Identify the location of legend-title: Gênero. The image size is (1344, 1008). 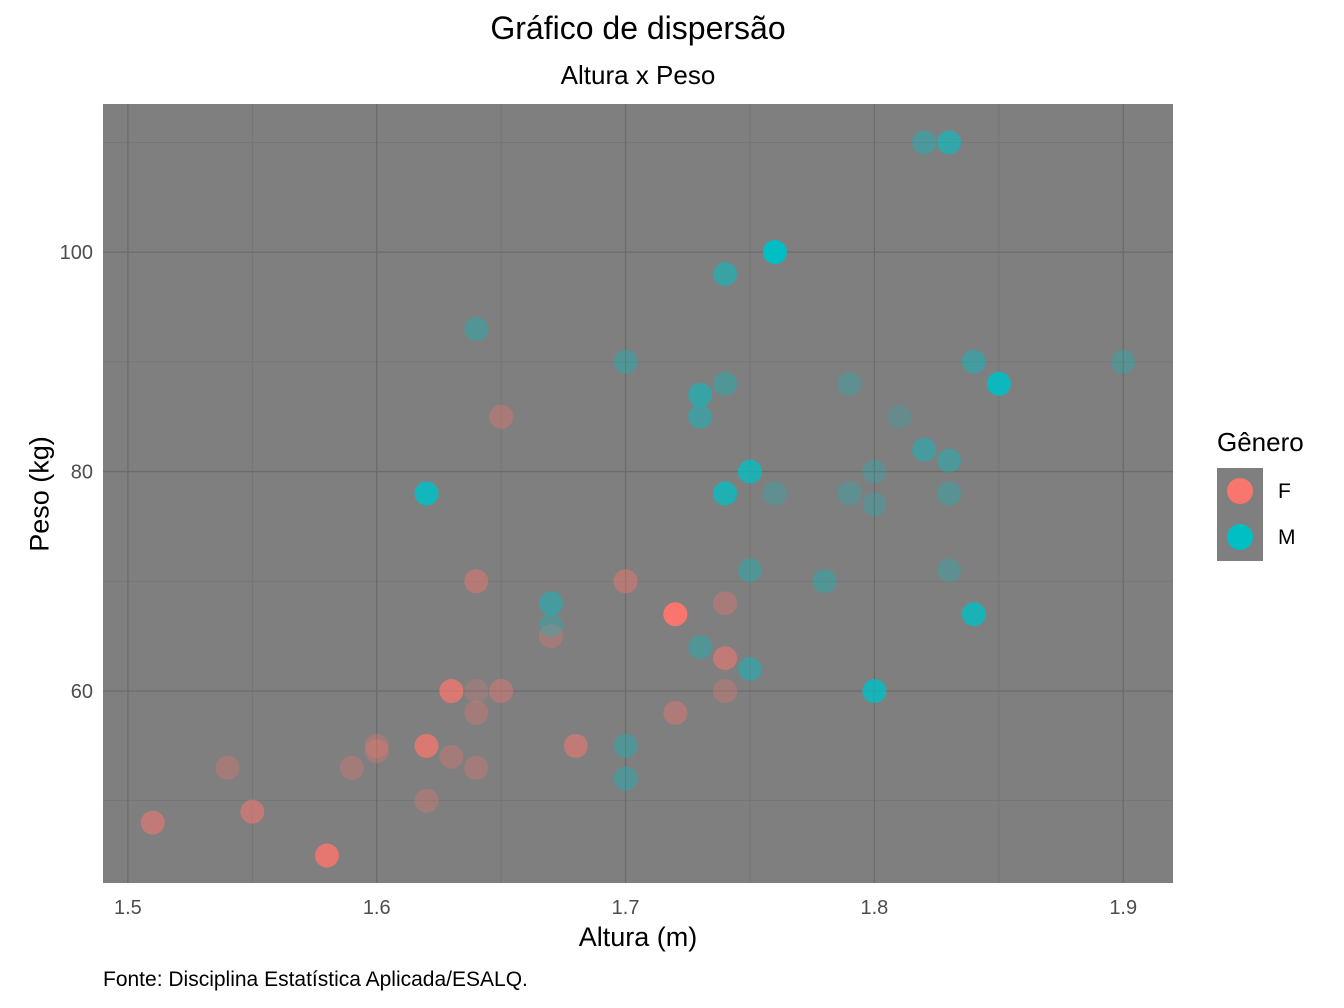
(1260, 442).